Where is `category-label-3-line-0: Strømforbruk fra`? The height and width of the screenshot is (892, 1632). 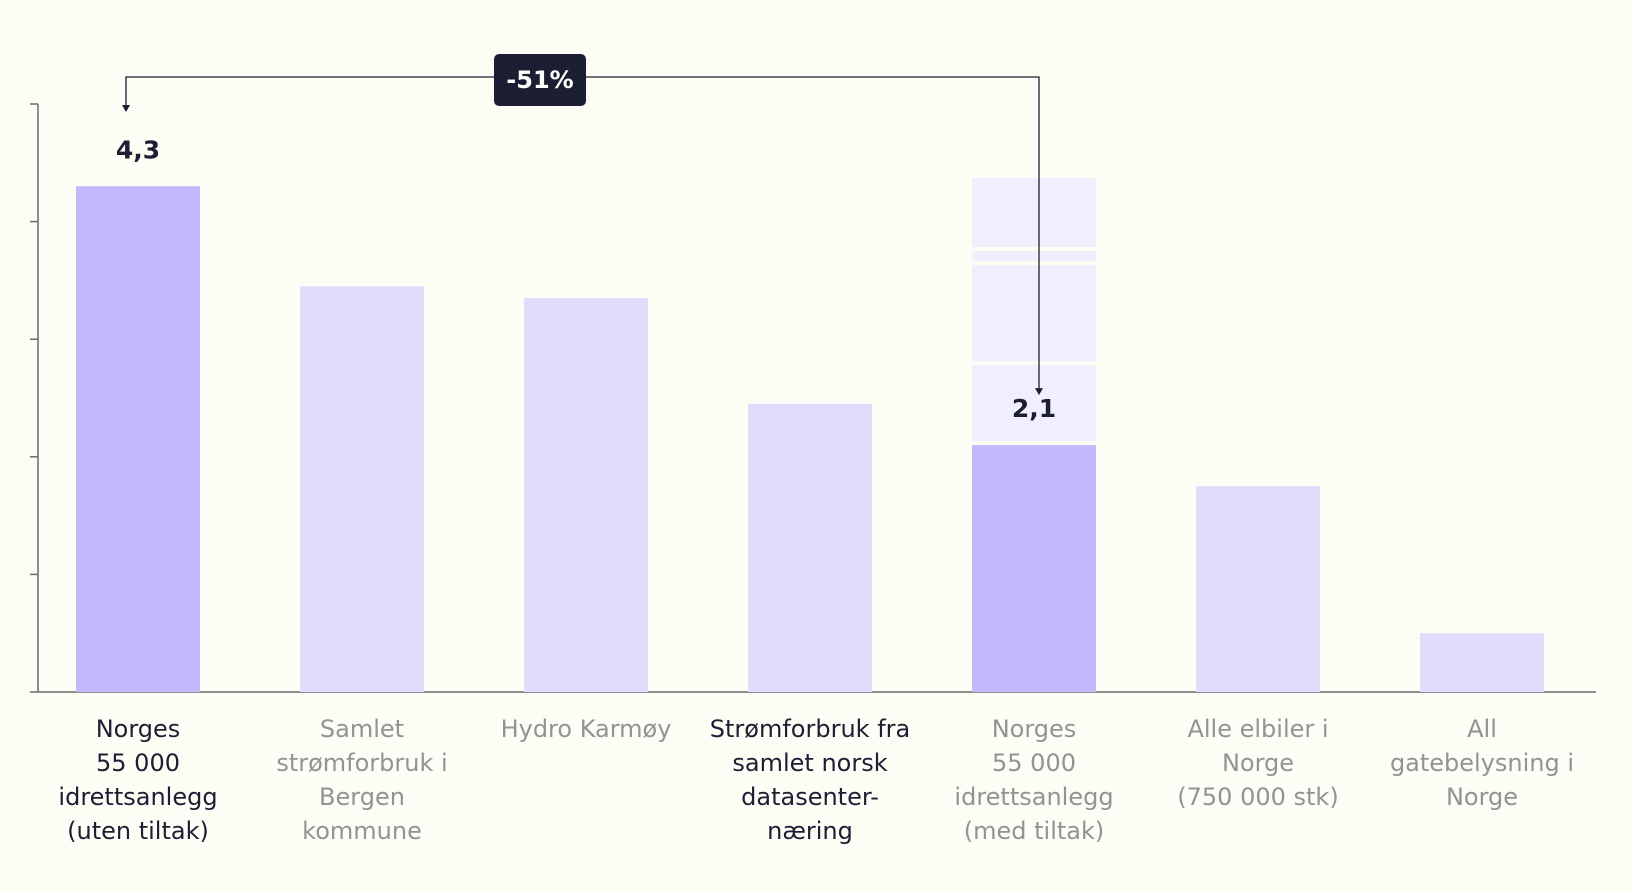 category-label-3-line-0: Strømforbruk fra is located at coordinates (810, 729).